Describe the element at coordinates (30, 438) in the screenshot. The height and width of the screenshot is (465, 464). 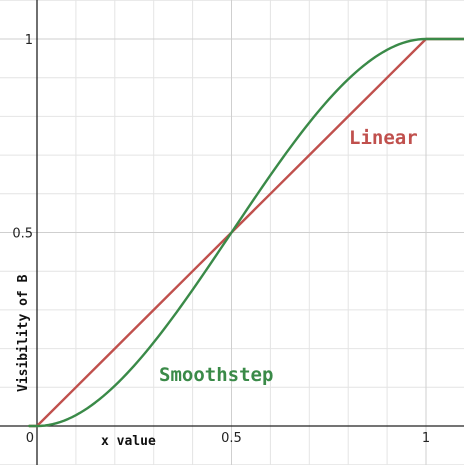
I see `x-tick-label: 0` at that location.